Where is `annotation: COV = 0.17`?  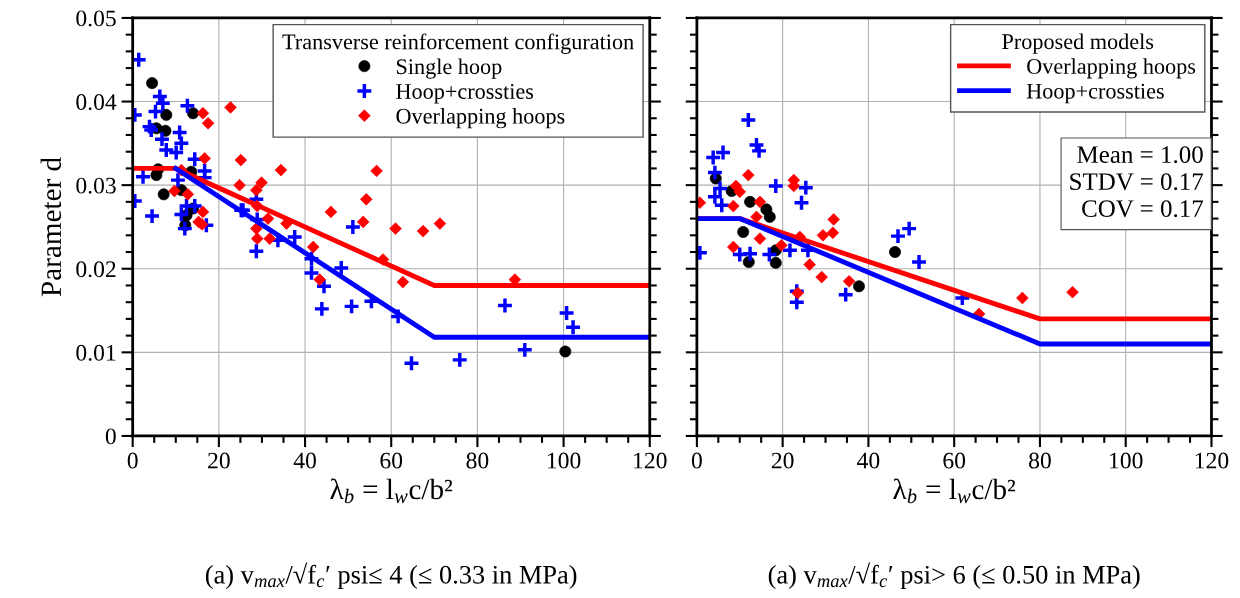
annotation: COV = 0.17 is located at coordinates (1143, 209).